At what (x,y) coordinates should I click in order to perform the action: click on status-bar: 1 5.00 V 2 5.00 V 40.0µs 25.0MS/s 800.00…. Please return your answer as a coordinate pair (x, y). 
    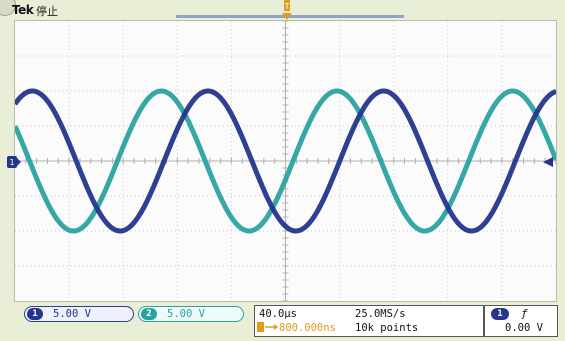
    Looking at the image, I should click on (291, 321).